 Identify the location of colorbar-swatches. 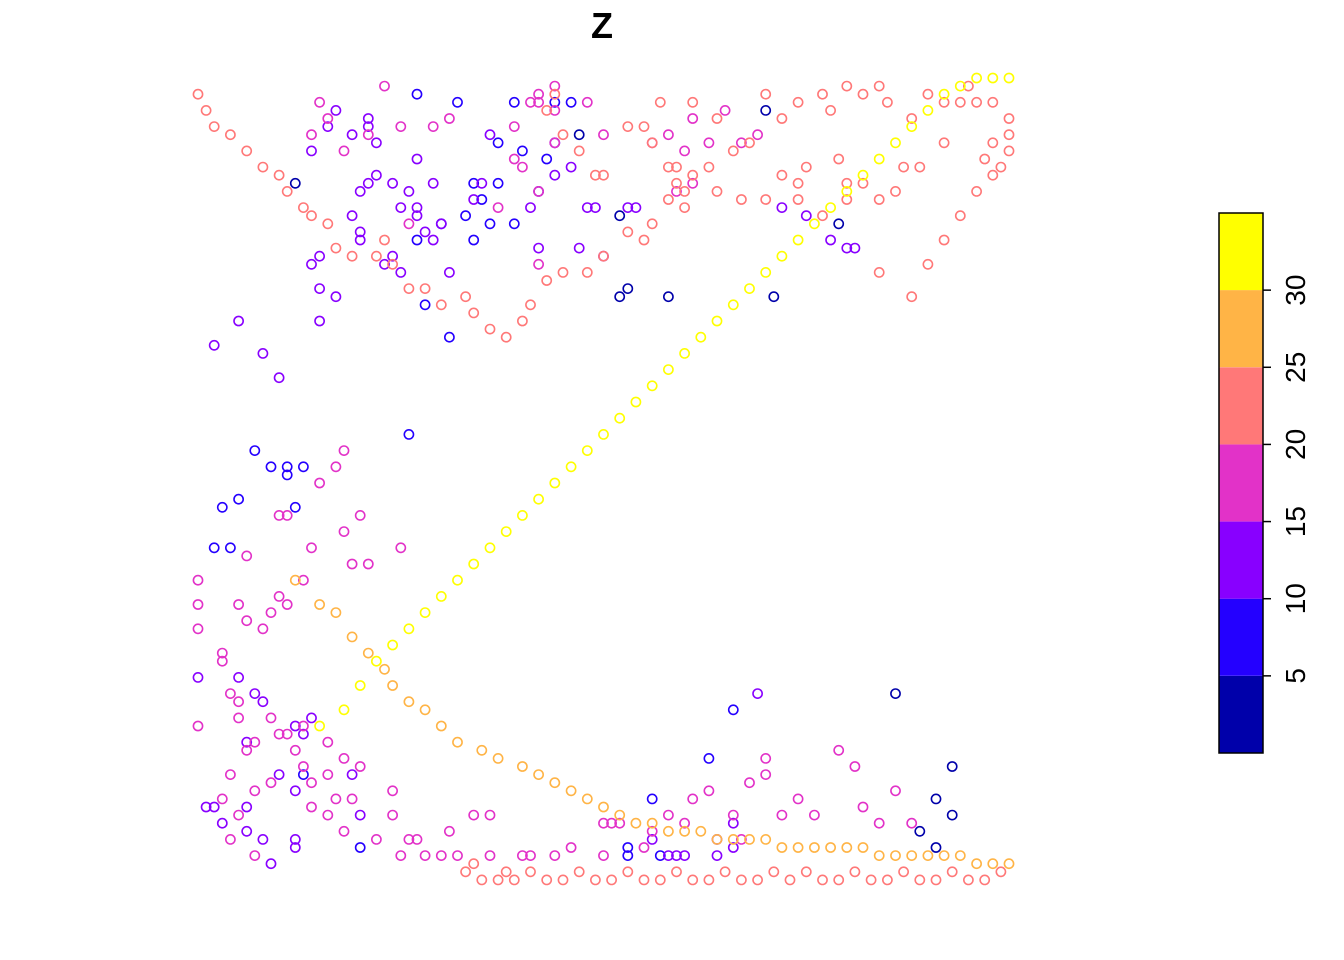
(1241, 483).